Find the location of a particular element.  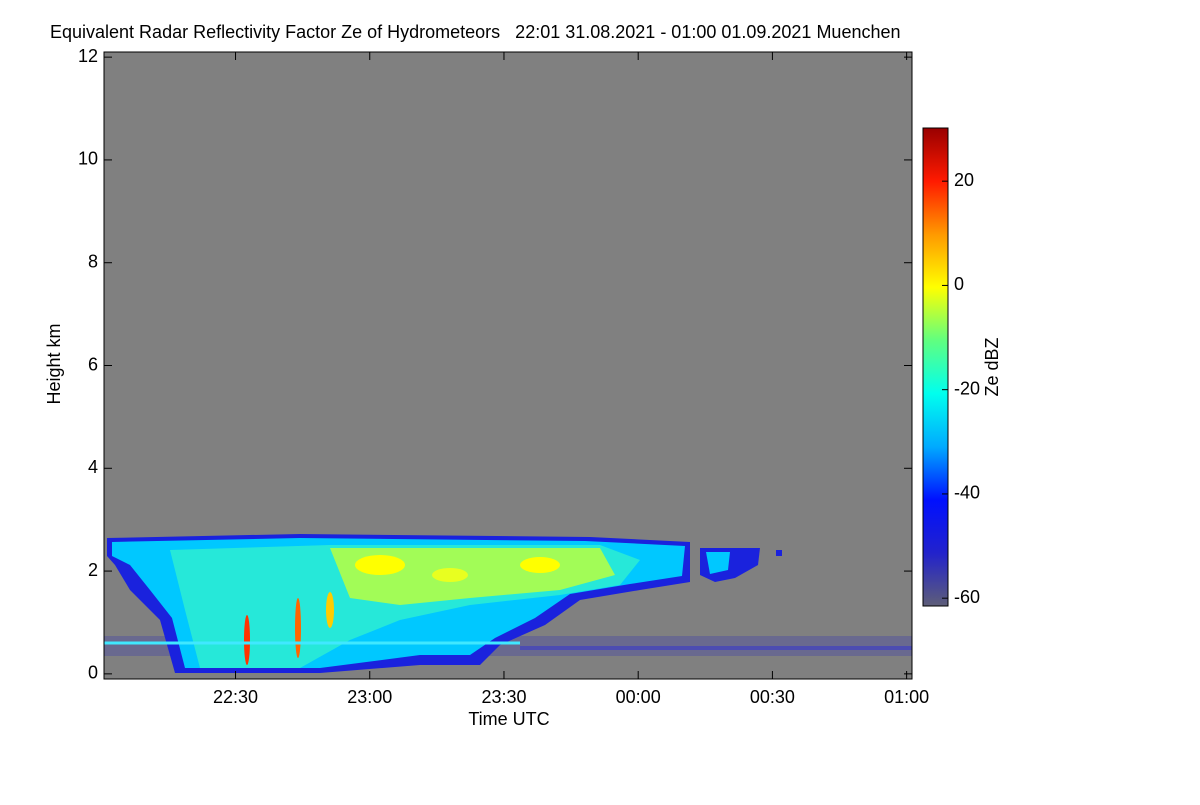

y-tick-label: 4 is located at coordinates (93, 467).